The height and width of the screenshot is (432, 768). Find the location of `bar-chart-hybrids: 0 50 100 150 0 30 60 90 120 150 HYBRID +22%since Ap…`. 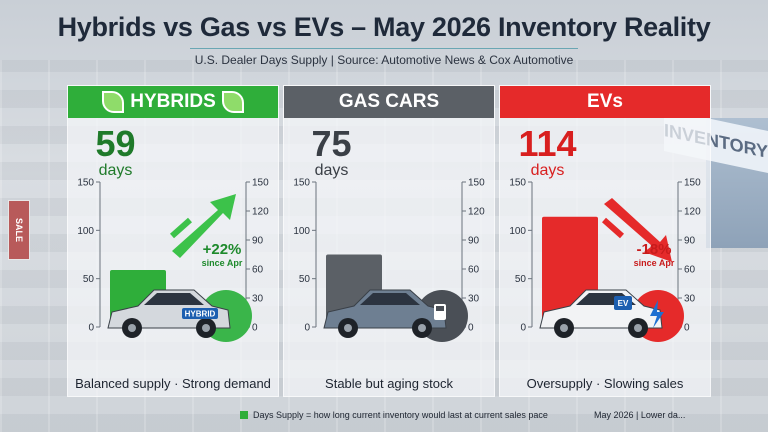

bar-chart-hybrids: 0 50 100 150 0 30 60 90 120 150 HYBRID +22%since Ap… is located at coordinates (173, 260).